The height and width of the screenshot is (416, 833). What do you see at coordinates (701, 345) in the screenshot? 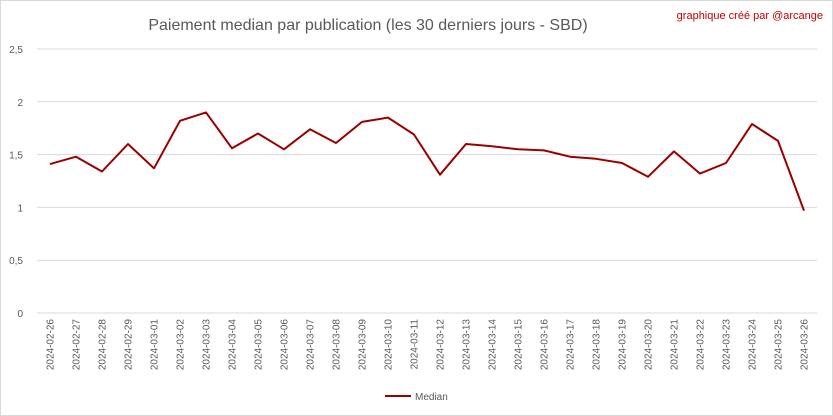
I see `x-tick-label: 2024-03-22` at bounding box center [701, 345].